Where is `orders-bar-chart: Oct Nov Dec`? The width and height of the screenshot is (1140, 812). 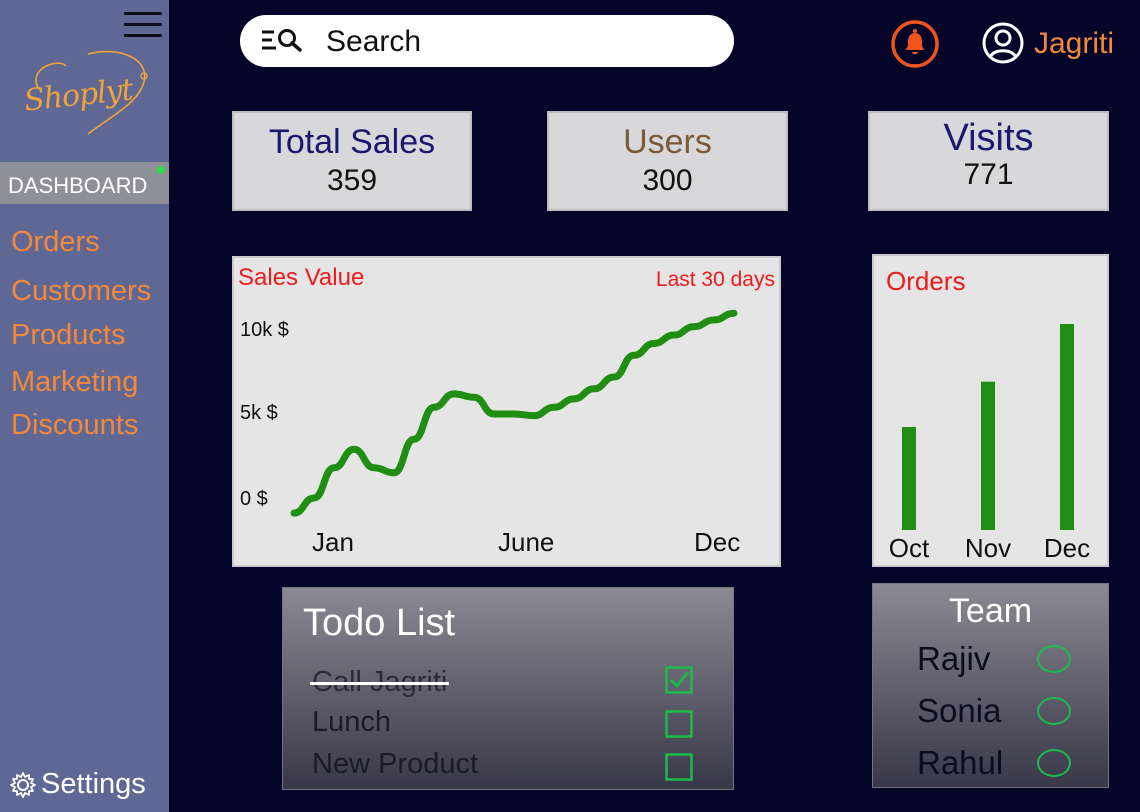 orders-bar-chart: Oct Nov Dec is located at coordinates (989, 443).